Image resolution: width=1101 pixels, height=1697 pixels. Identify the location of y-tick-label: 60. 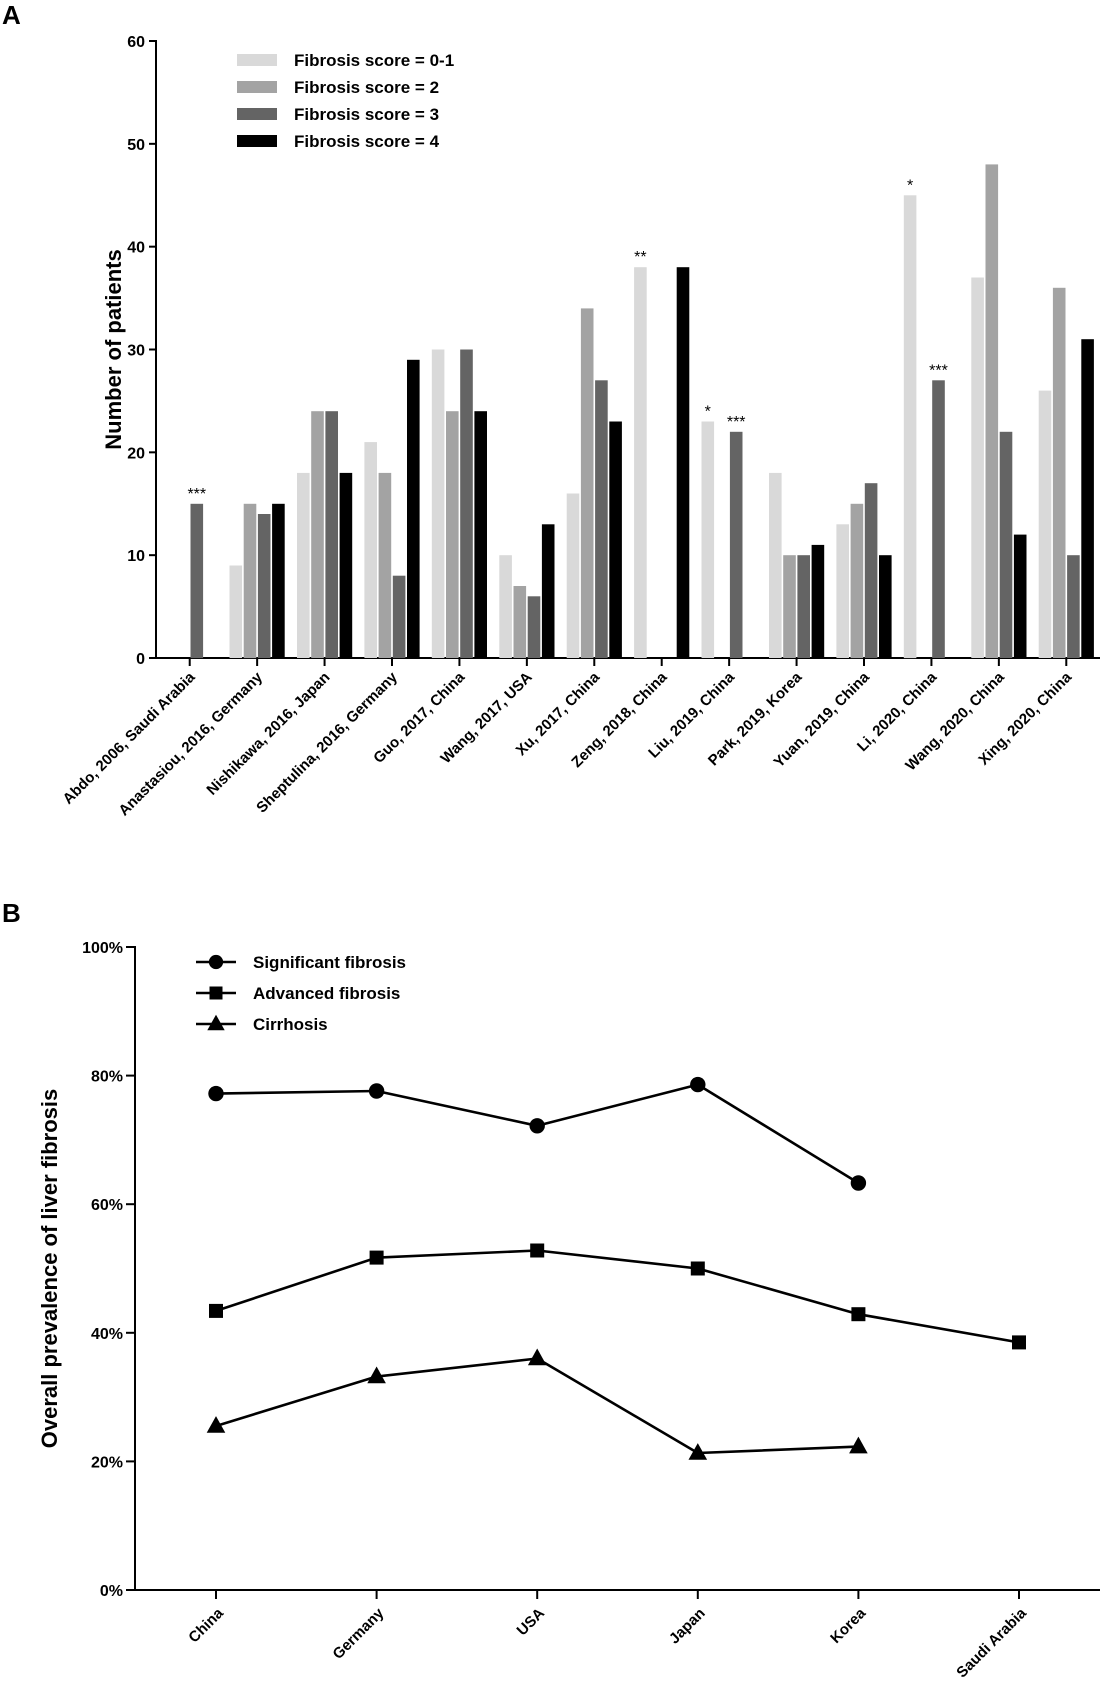
(136, 42).